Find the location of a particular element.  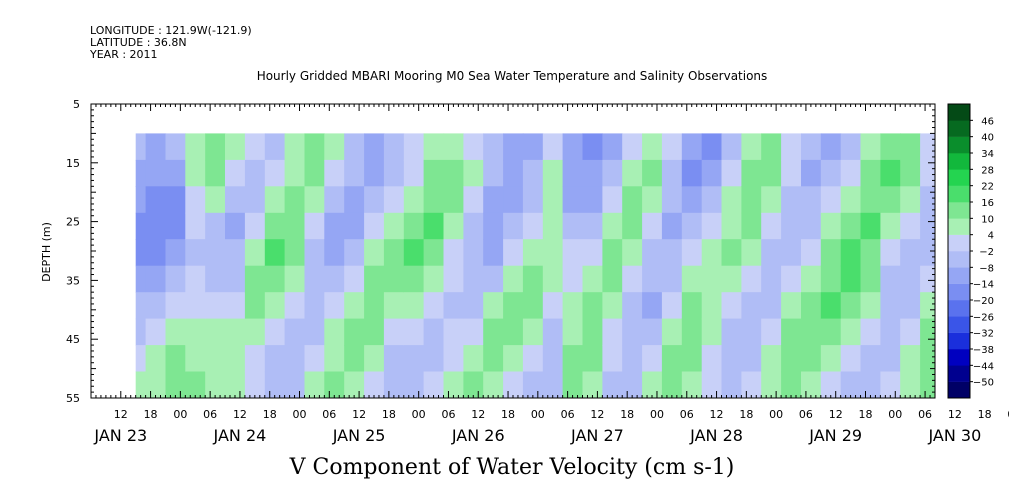

x-hour-label: 12 is located at coordinates (240, 414).